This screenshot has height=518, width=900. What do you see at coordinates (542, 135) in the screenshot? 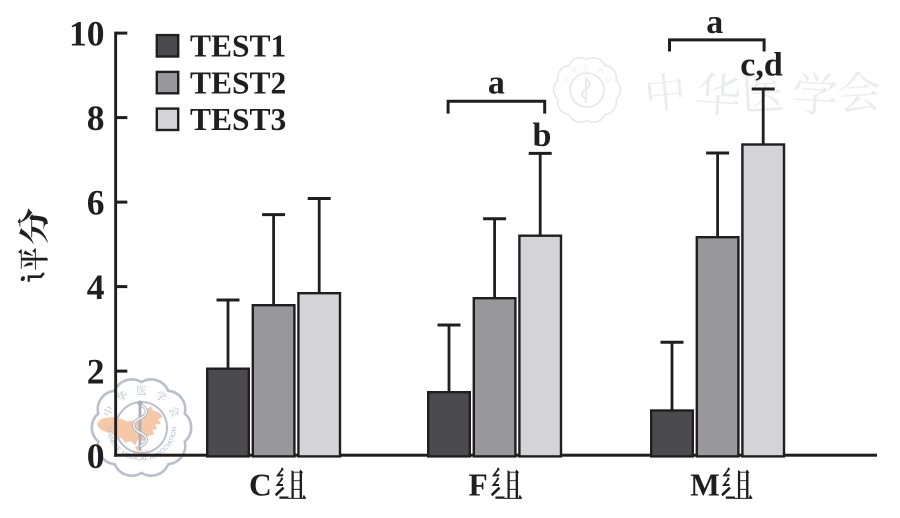
I see `svg-text: b` at bounding box center [542, 135].